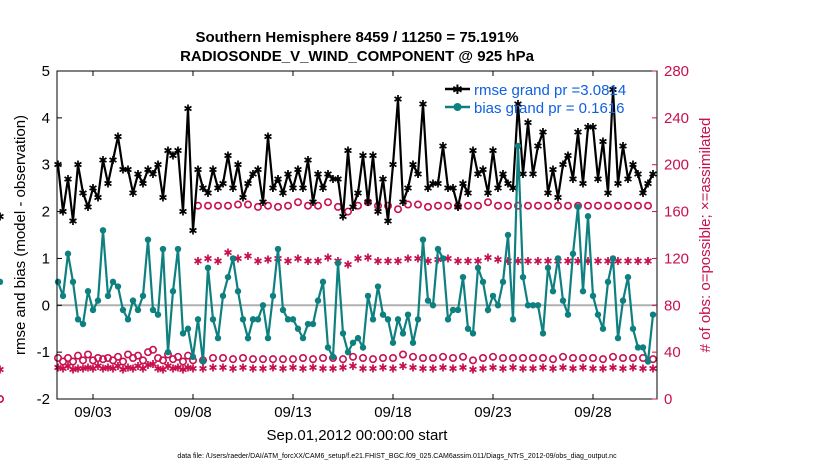 This screenshot has height=470, width=830. What do you see at coordinates (457, 107) in the screenshot?
I see `legend-bias-marker` at bounding box center [457, 107].